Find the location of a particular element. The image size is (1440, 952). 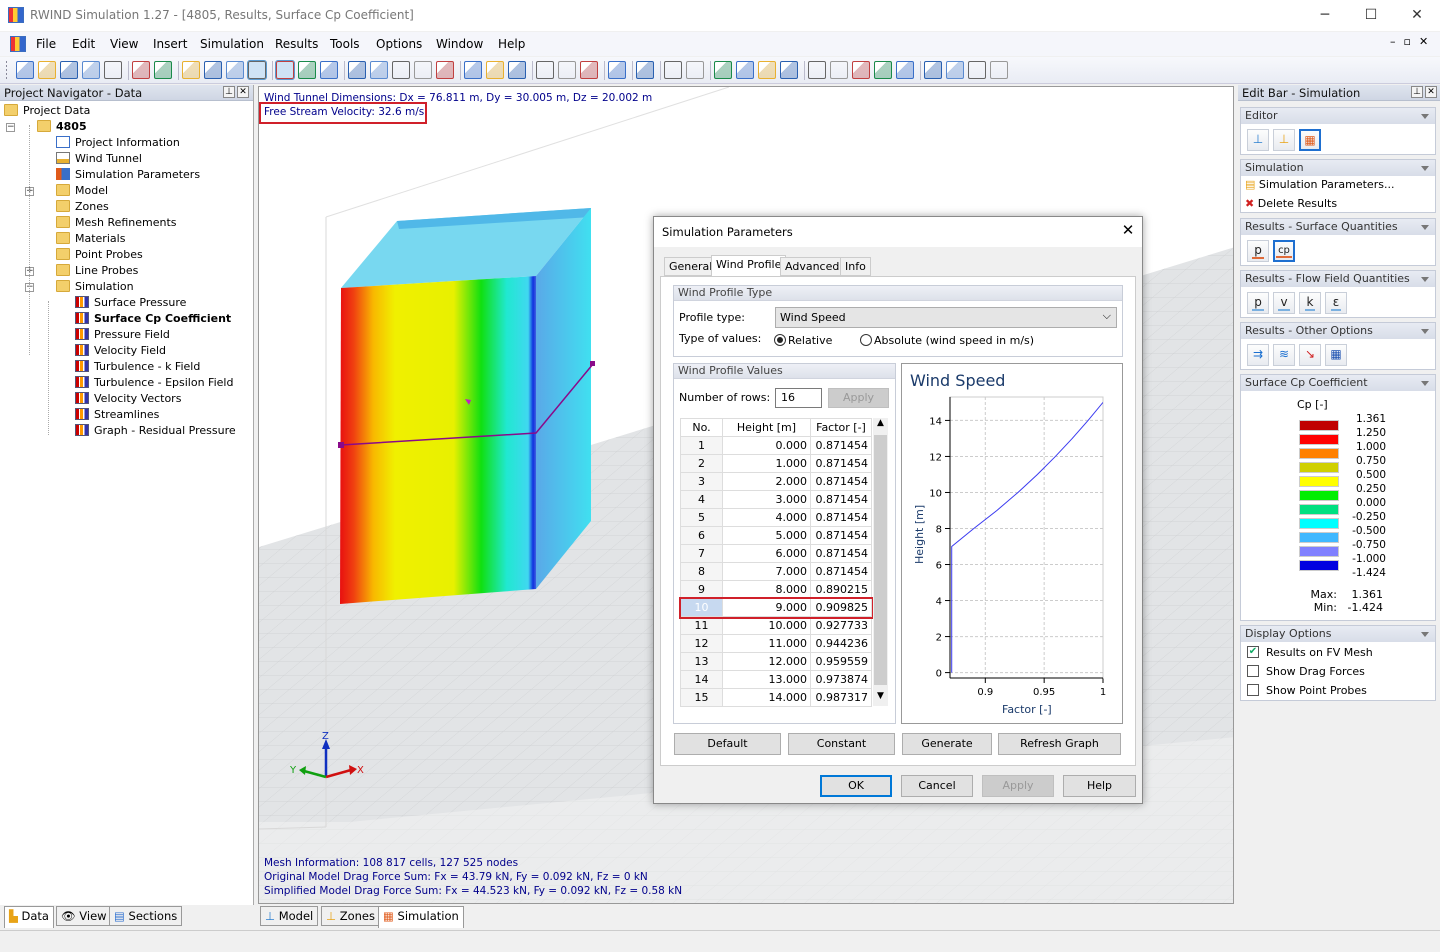

rotate-select-icon is located at coordinates (473, 70).